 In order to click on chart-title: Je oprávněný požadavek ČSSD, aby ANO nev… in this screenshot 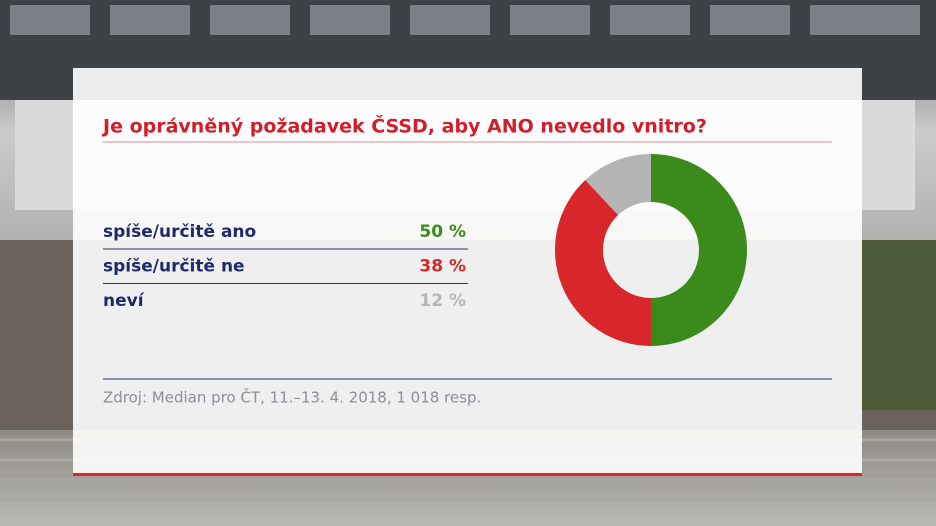, I will do `click(404, 126)`.